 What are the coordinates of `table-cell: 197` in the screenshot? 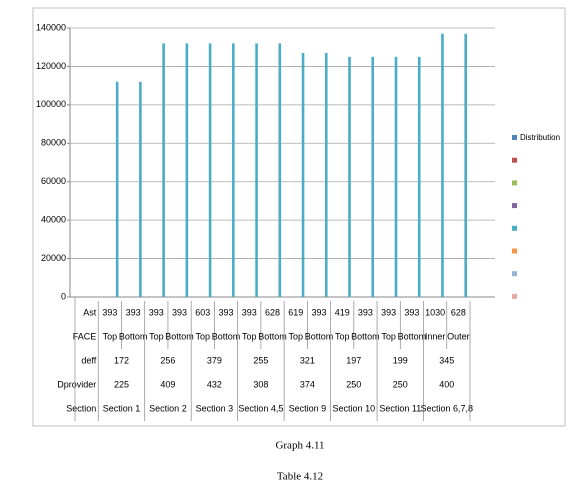 It's located at (353, 360).